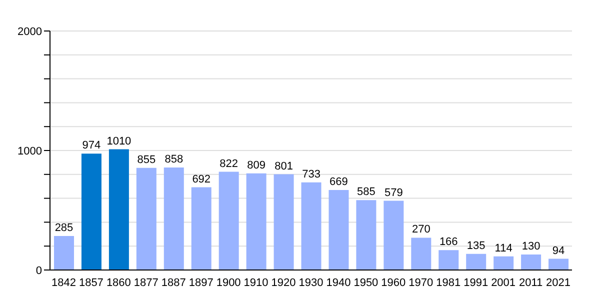  What do you see at coordinates (421, 282) in the screenshot?
I see `x-tick-label: 1970` at bounding box center [421, 282].